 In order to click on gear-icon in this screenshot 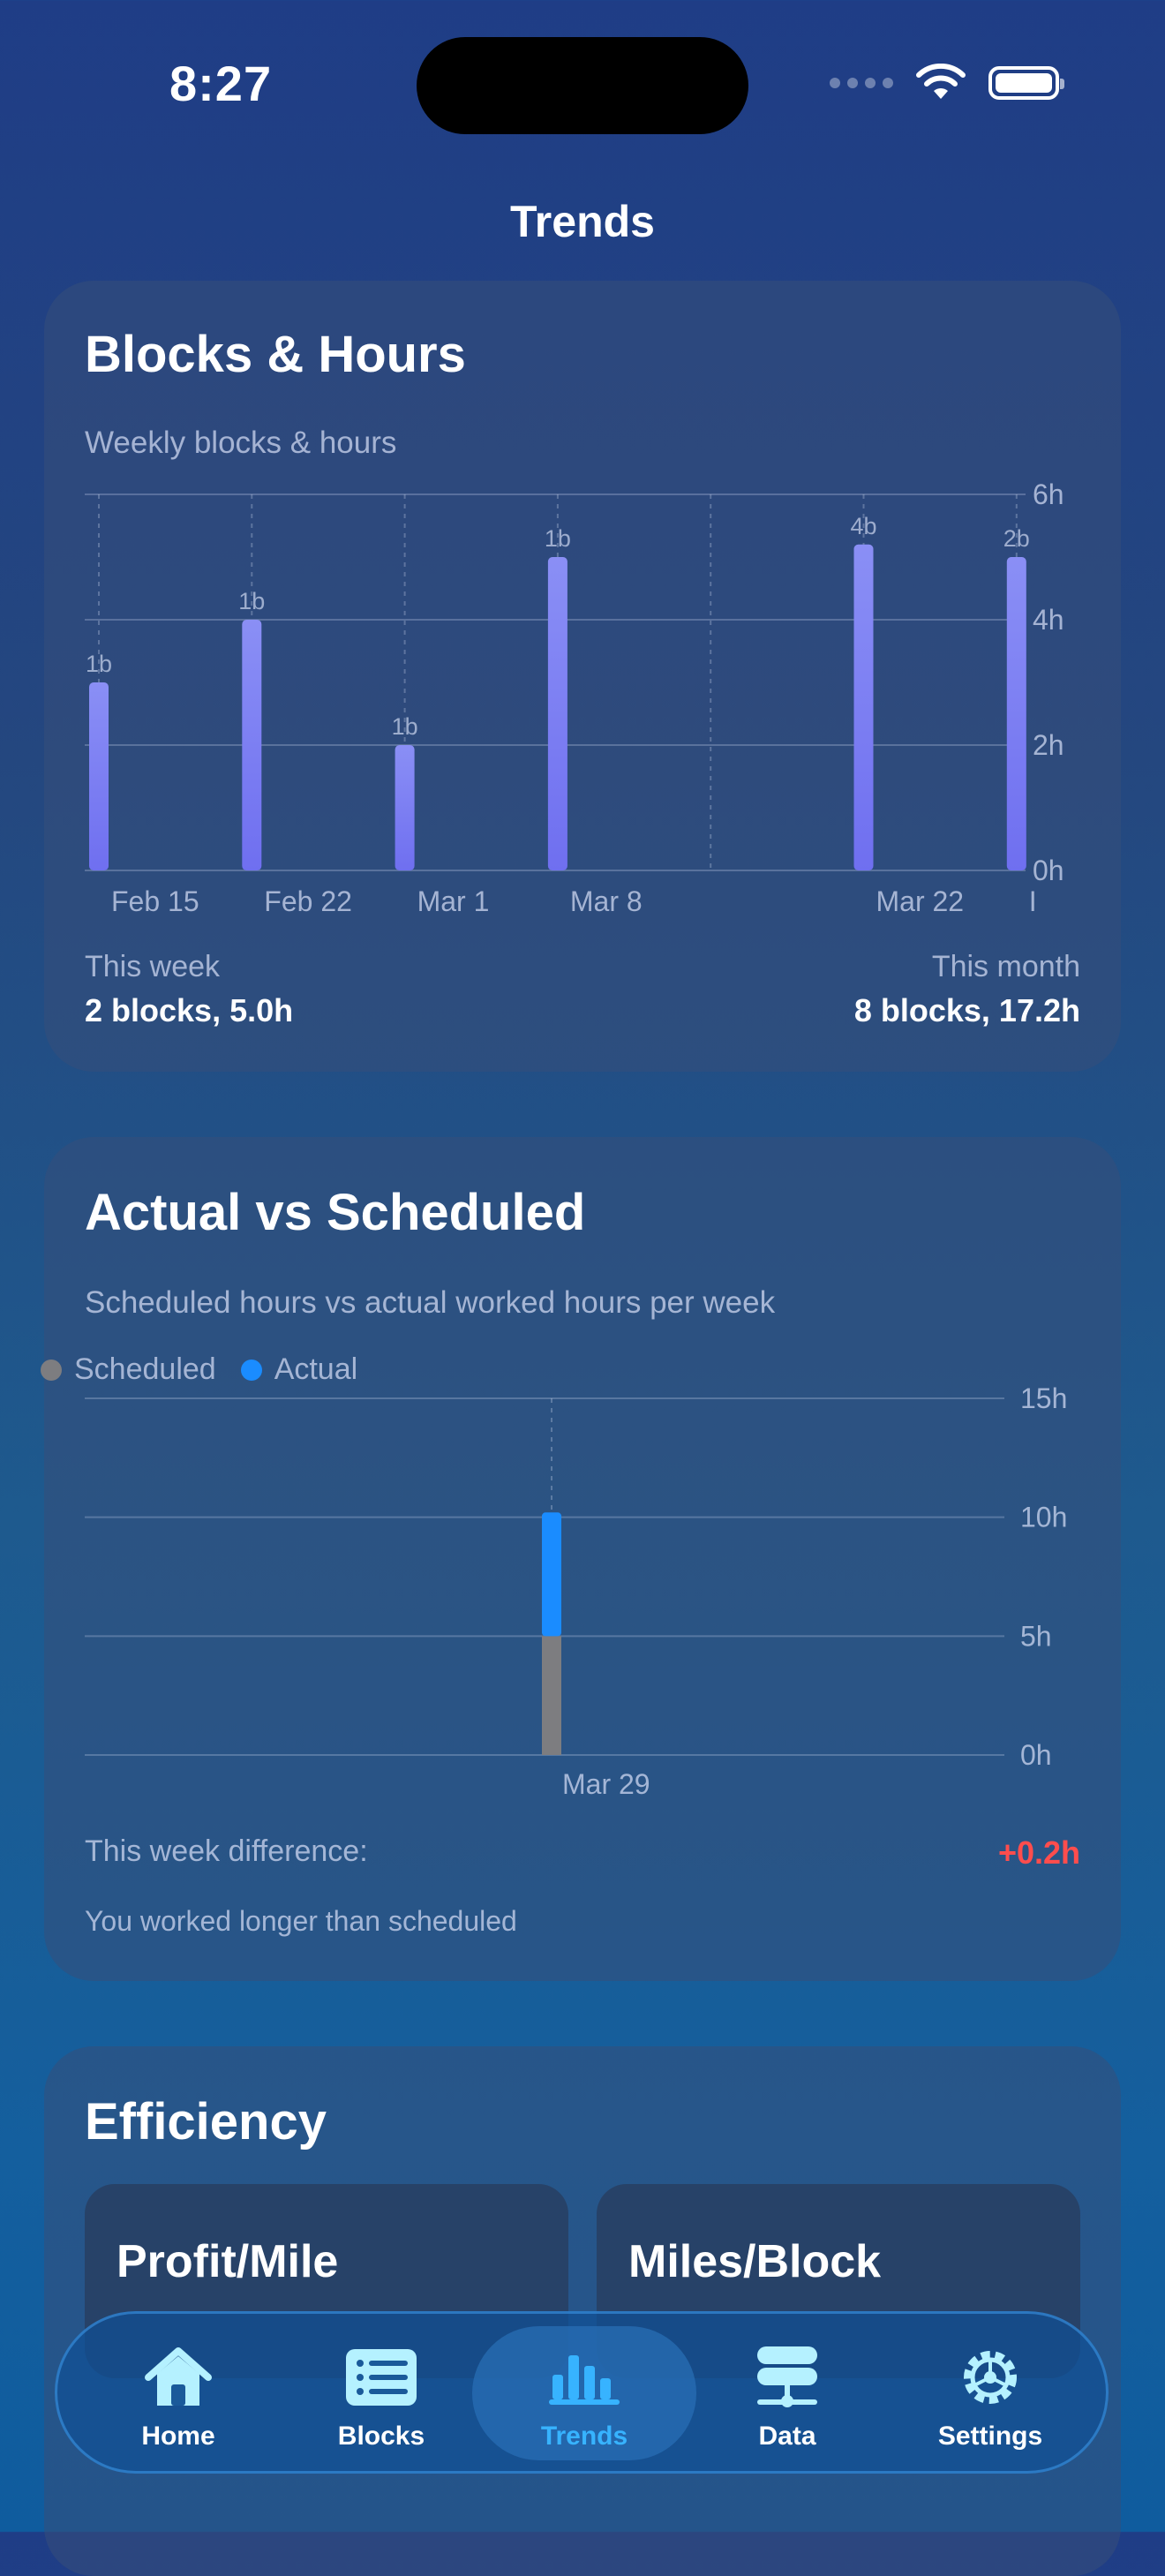, I will do `click(990, 2378)`.